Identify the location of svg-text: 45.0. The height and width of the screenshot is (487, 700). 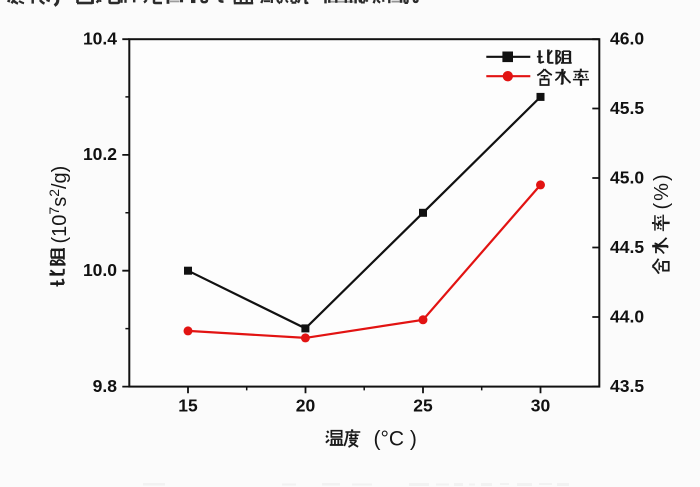
(627, 177).